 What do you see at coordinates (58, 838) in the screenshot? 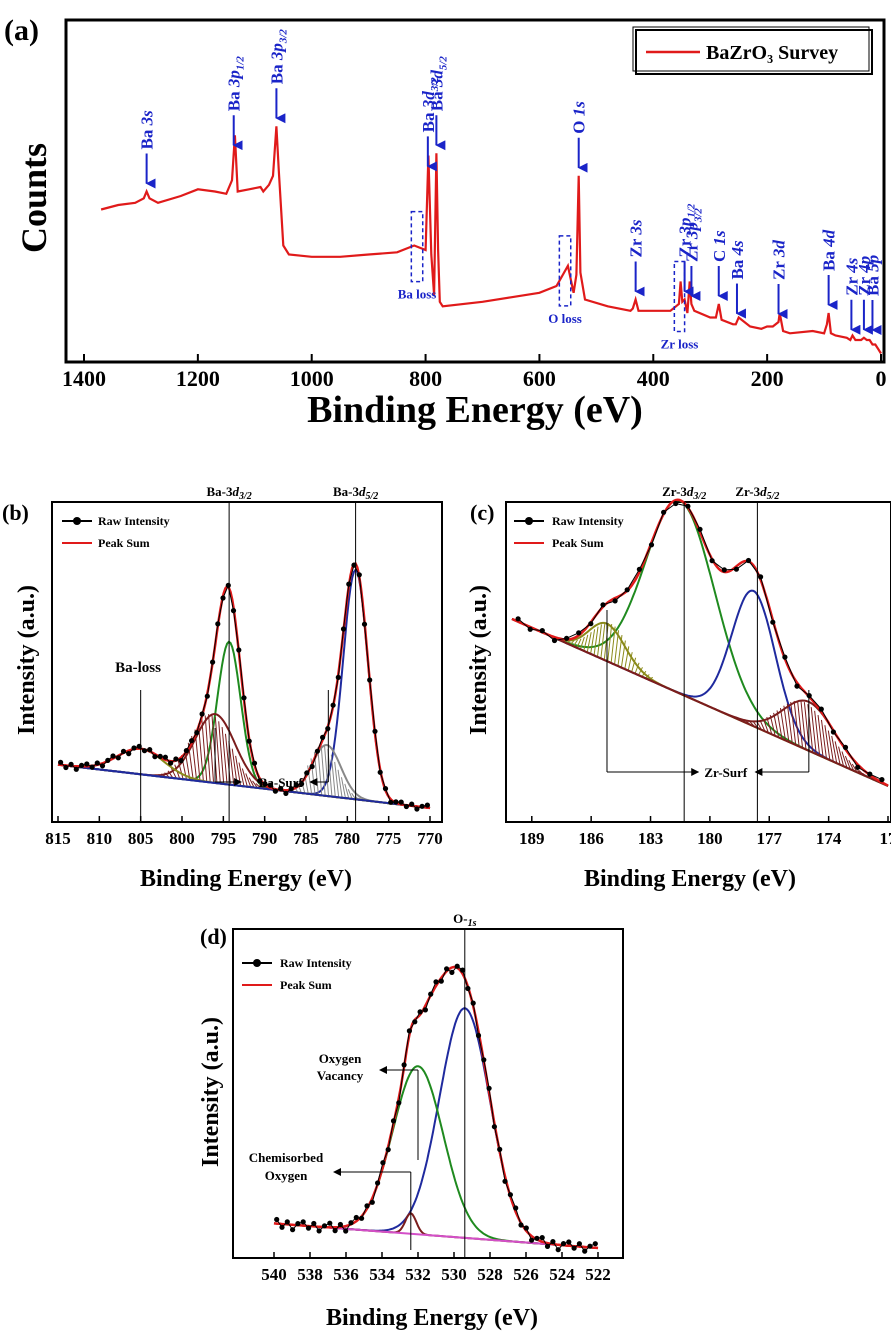
I see `x-tick-label: 815` at bounding box center [58, 838].